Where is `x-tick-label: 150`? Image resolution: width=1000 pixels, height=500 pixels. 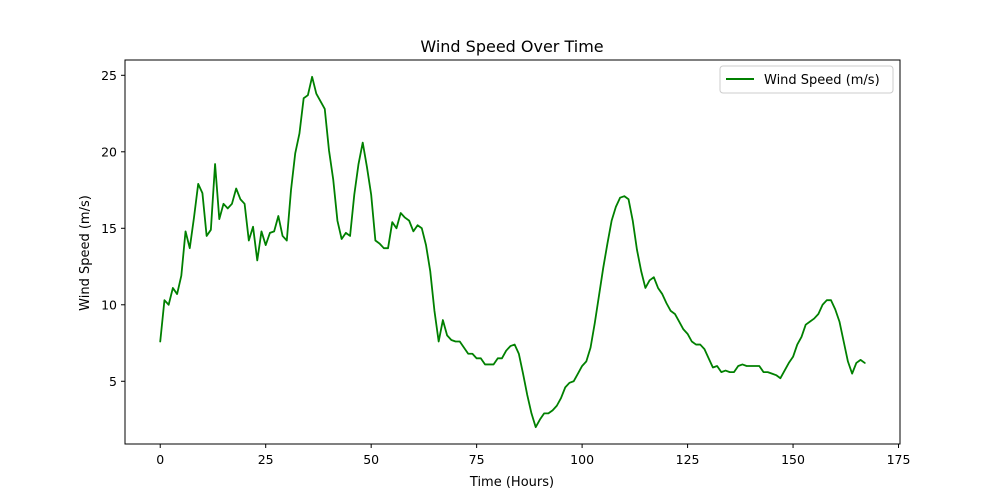 x-tick-label: 150 is located at coordinates (793, 459).